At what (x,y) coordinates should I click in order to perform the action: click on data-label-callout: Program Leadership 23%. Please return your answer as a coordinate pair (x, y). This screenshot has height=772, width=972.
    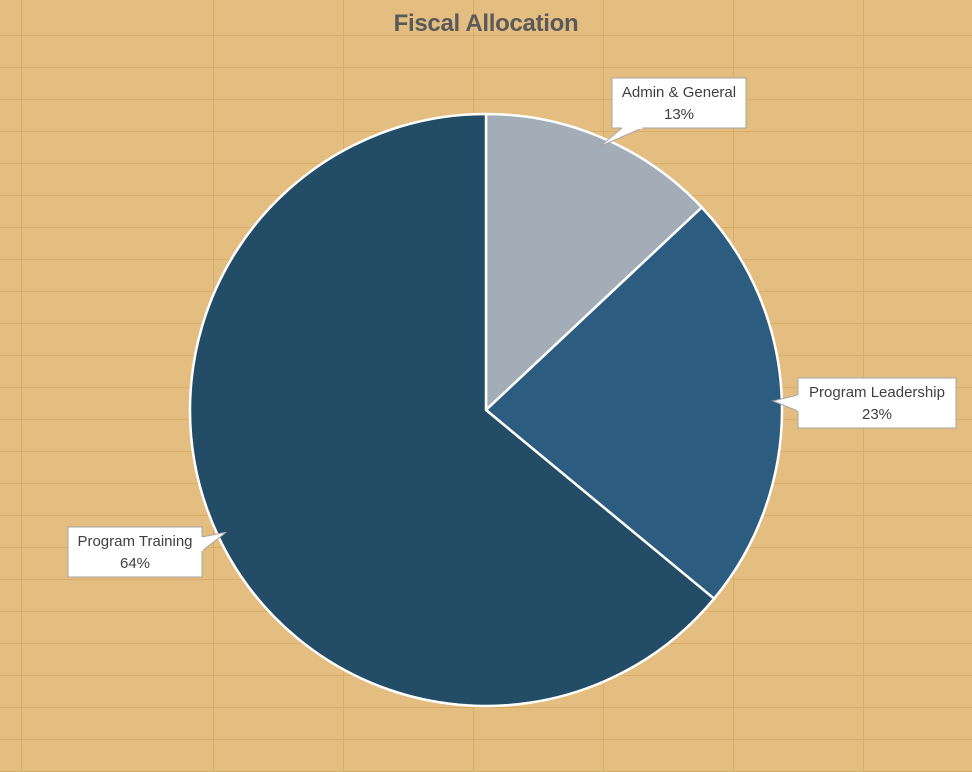
    Looking at the image, I should click on (864, 403).